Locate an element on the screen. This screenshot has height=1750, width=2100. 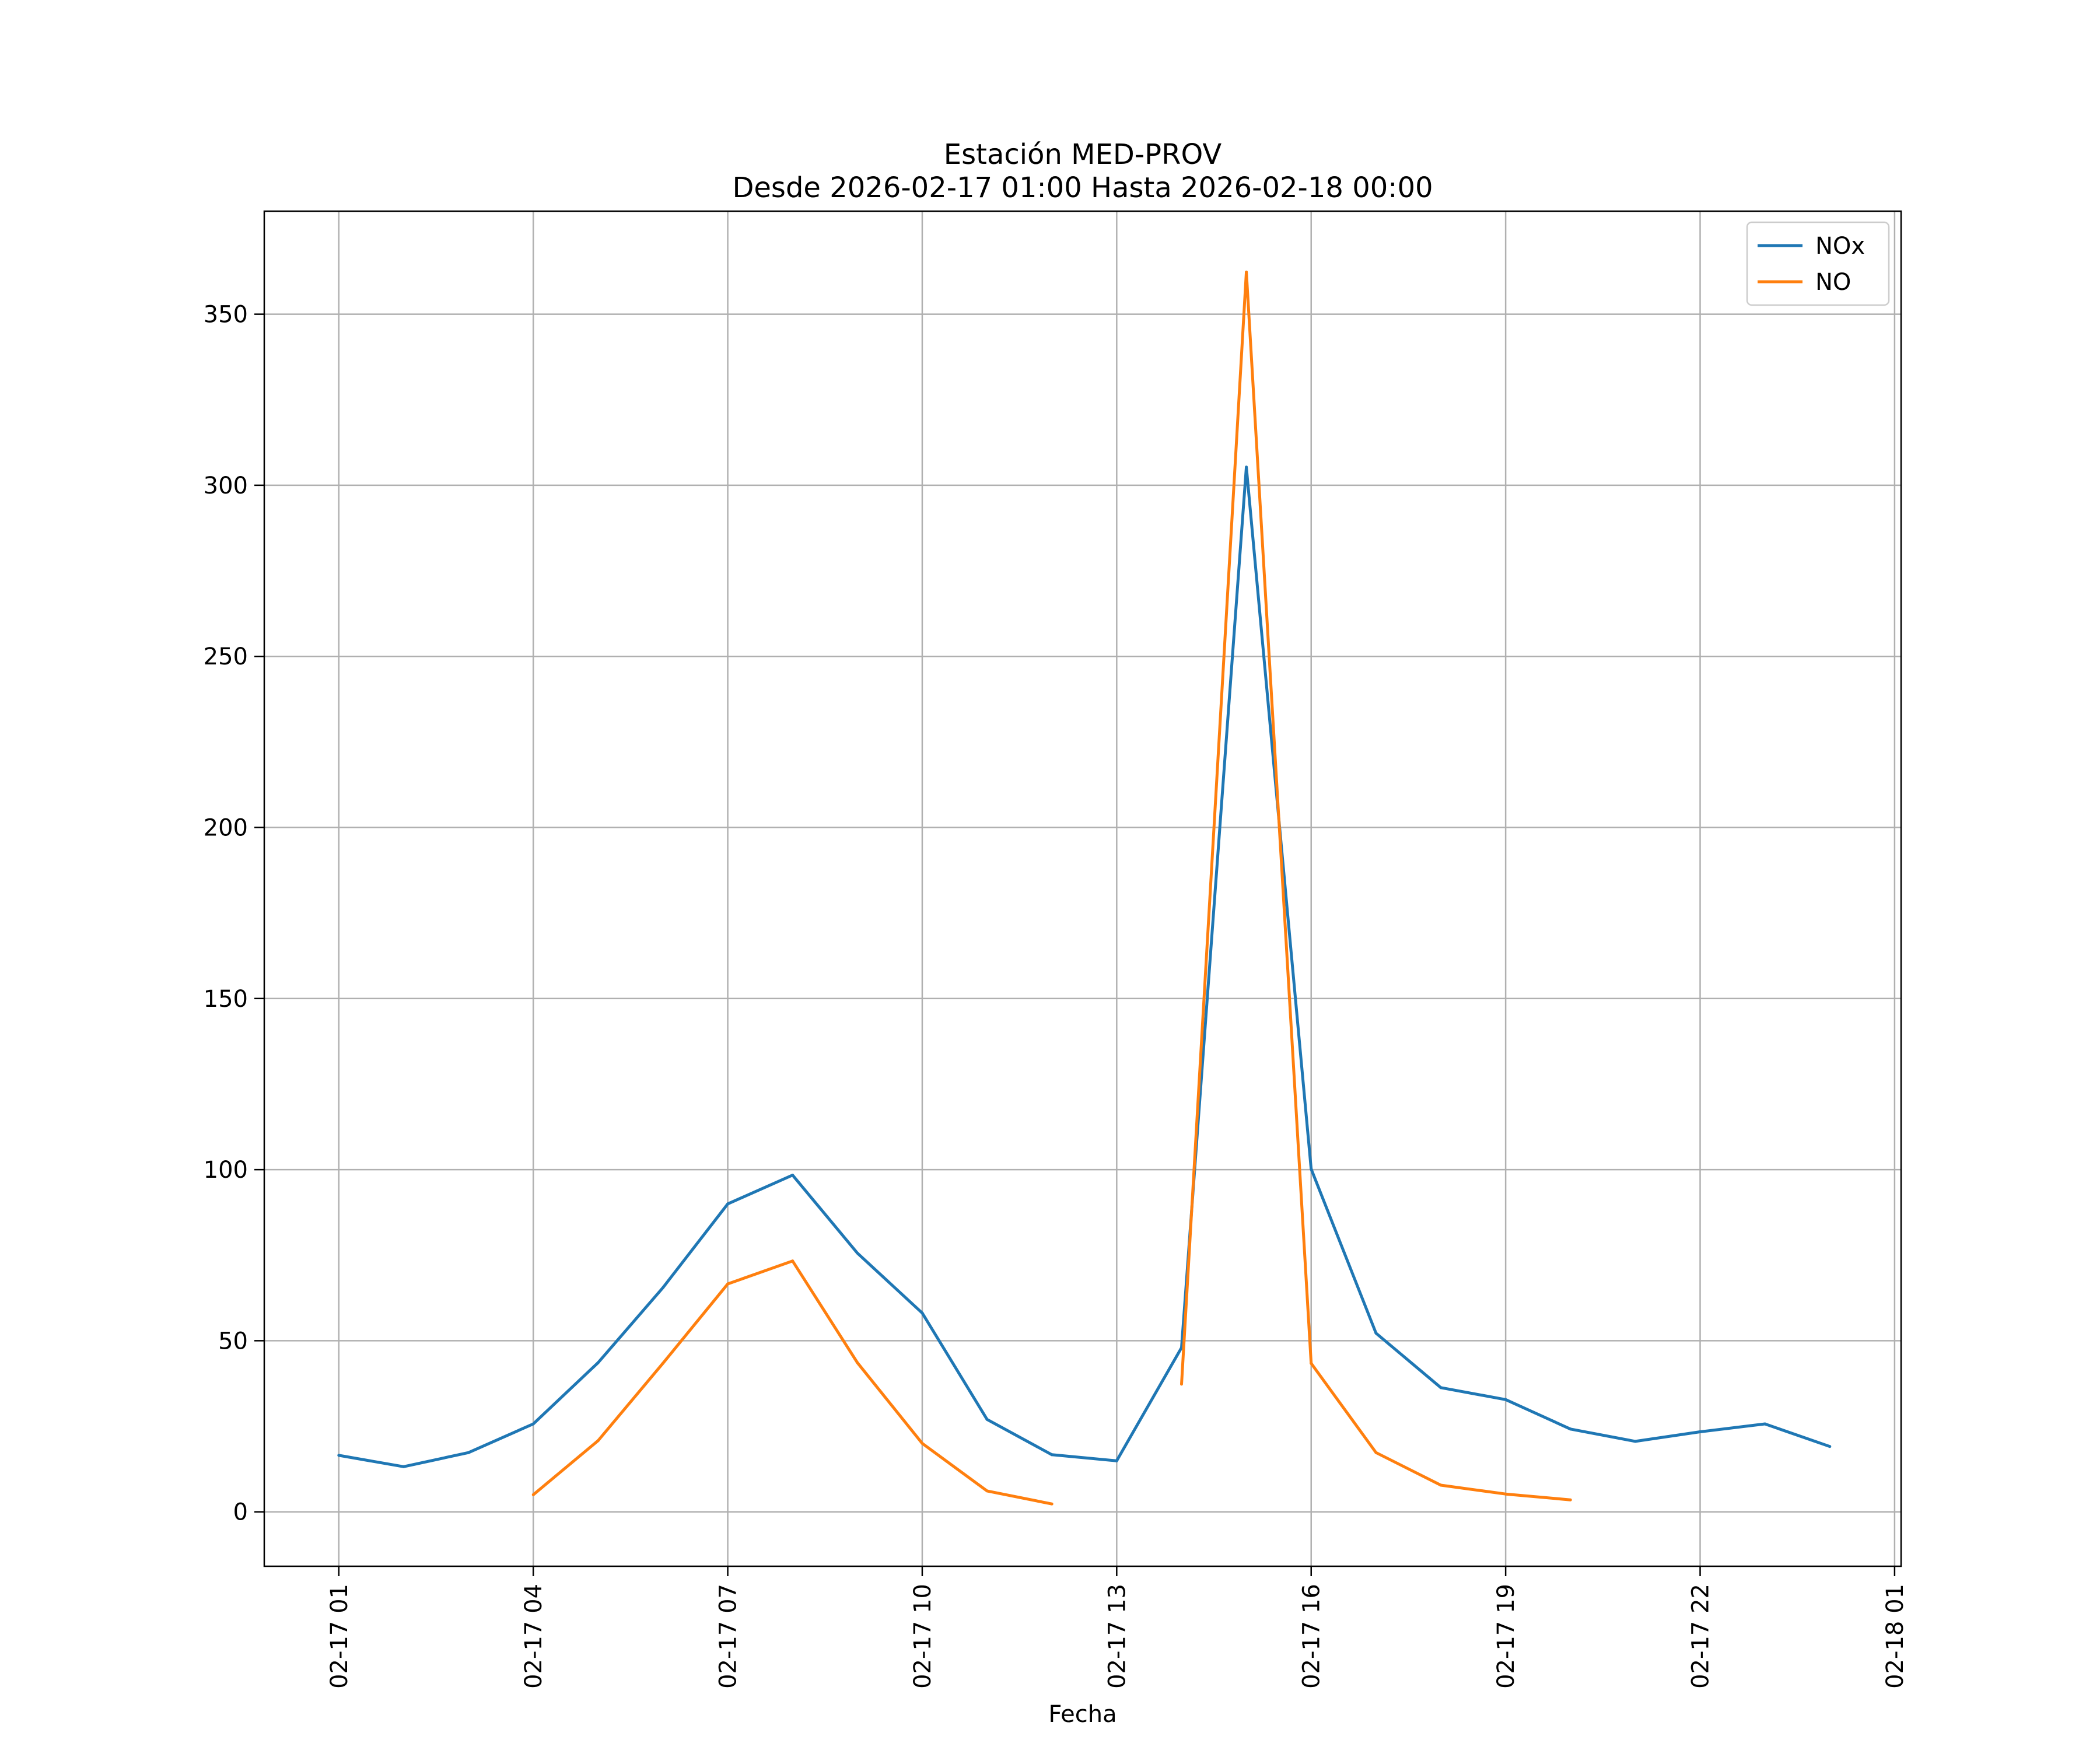
x-tick-label: 02-17 22 is located at coordinates (1701, 1636).